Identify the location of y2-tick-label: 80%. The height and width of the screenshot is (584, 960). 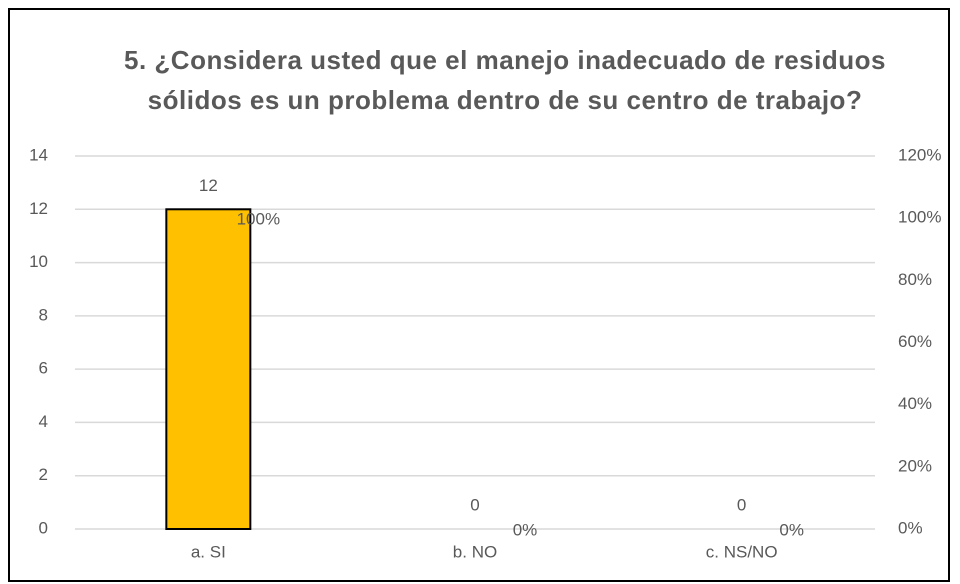
(915, 279).